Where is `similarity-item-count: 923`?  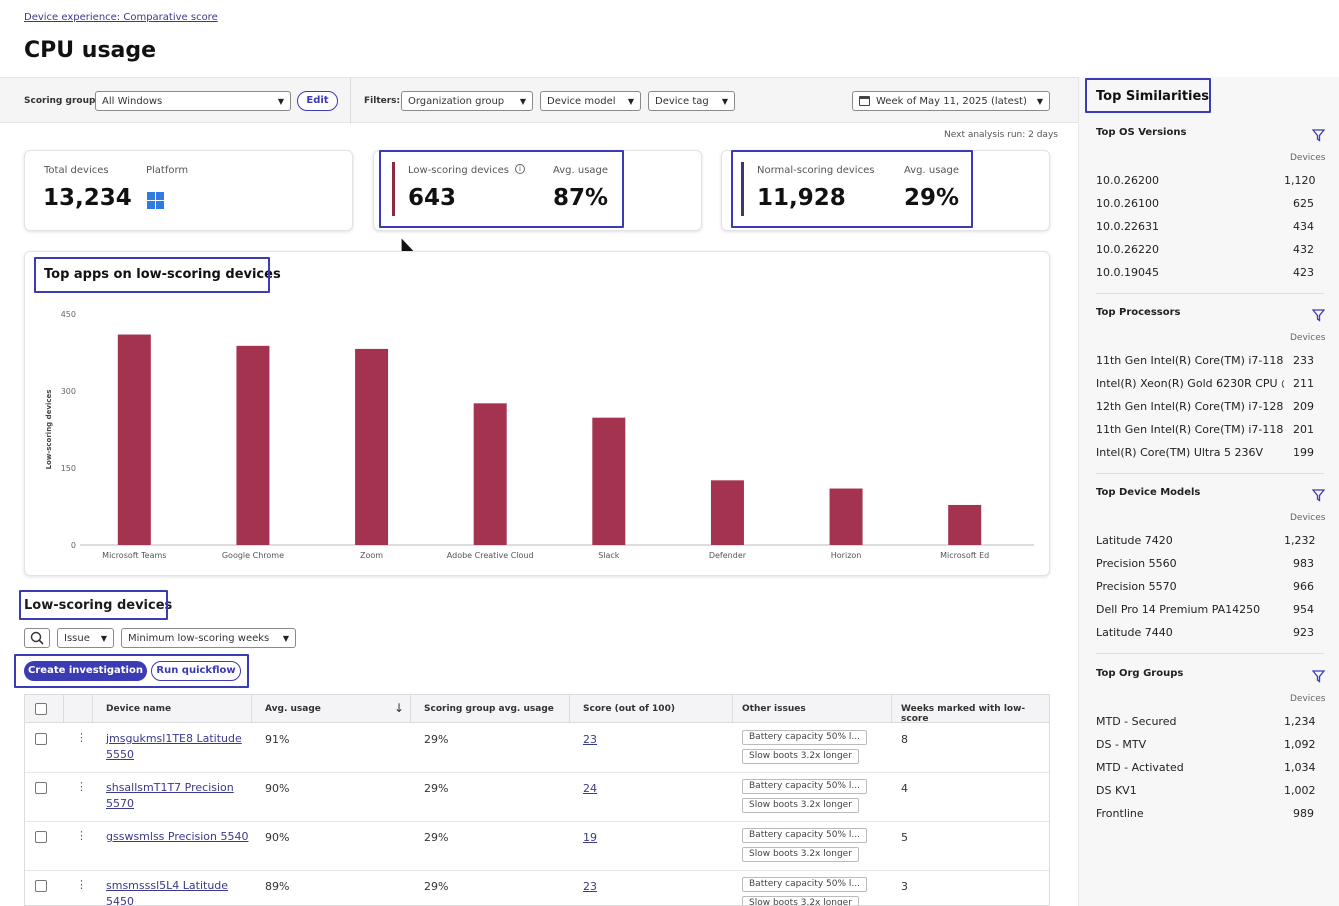 similarity-item-count: 923 is located at coordinates (1303, 632).